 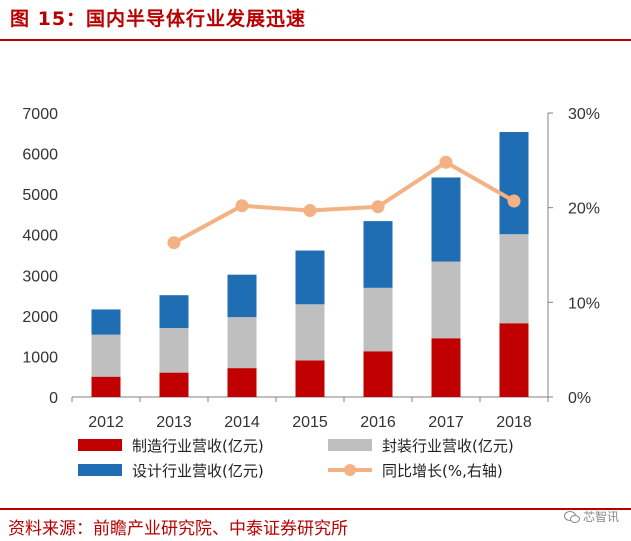 I want to click on legend-label-growth: 同比增长(%,右轴), so click(x=442, y=471).